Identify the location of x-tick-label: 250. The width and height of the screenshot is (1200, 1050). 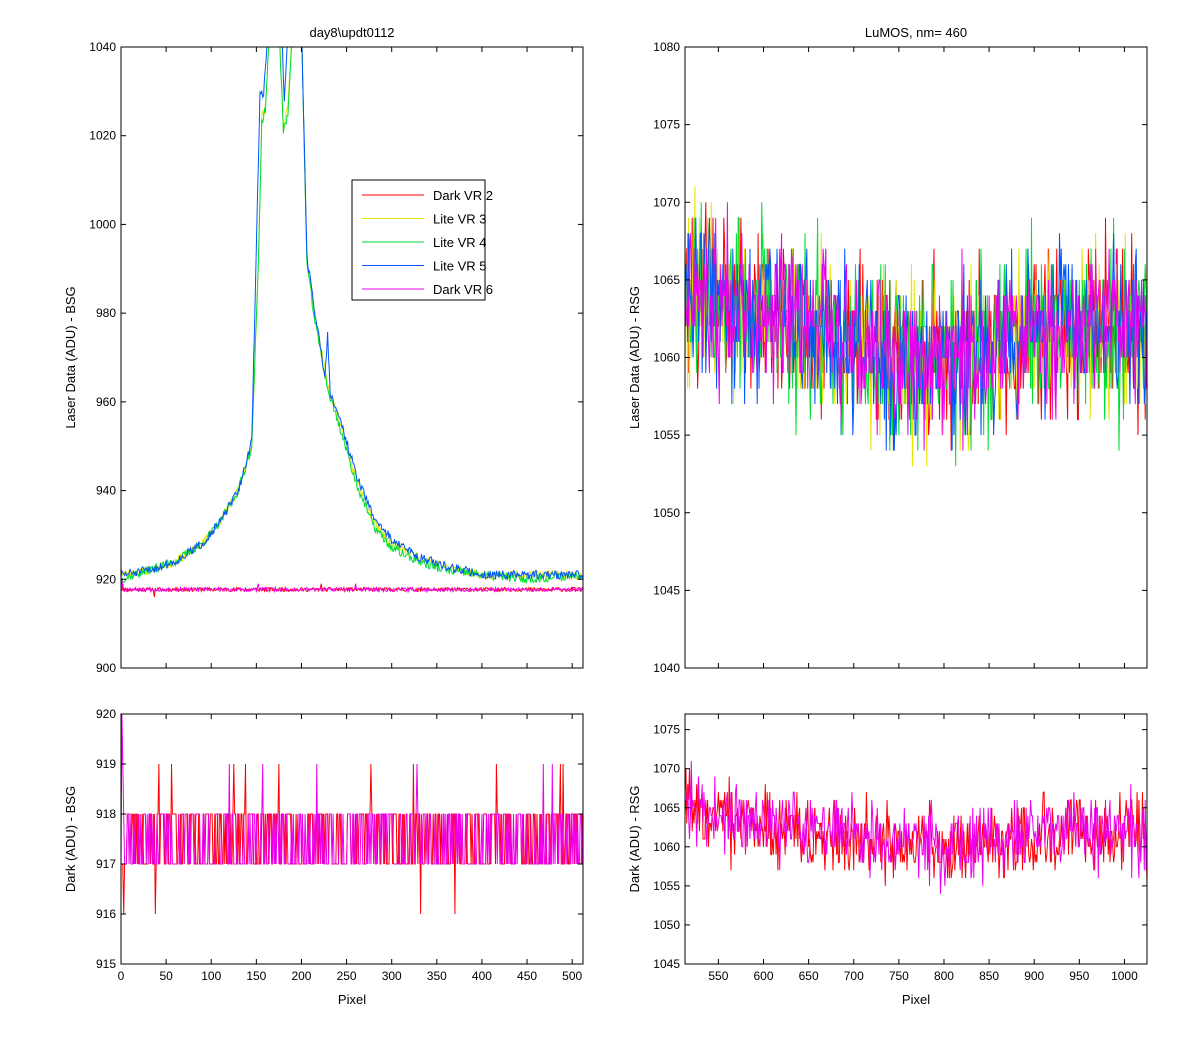
(347, 976).